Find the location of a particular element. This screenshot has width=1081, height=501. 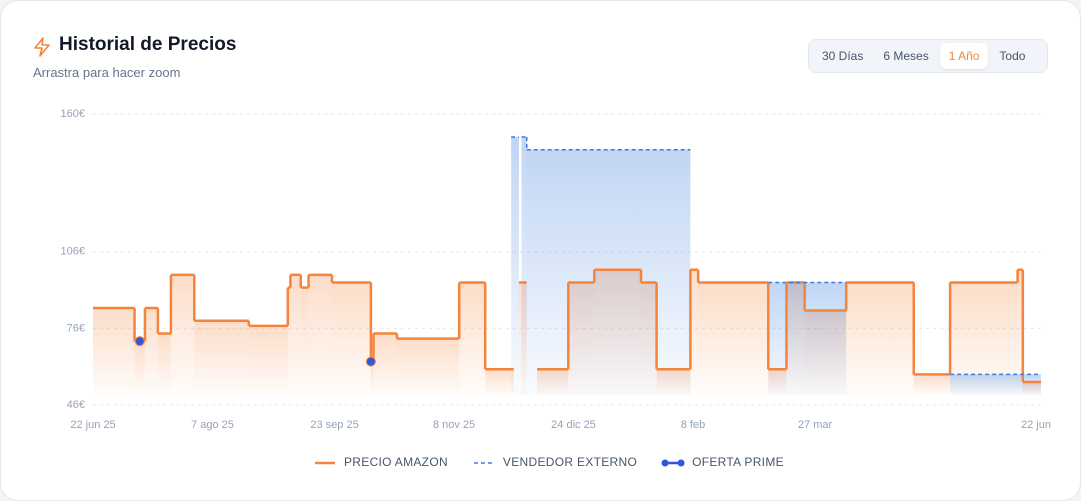

subtitle: Arrastra para hacer zoom is located at coordinates (107, 72).